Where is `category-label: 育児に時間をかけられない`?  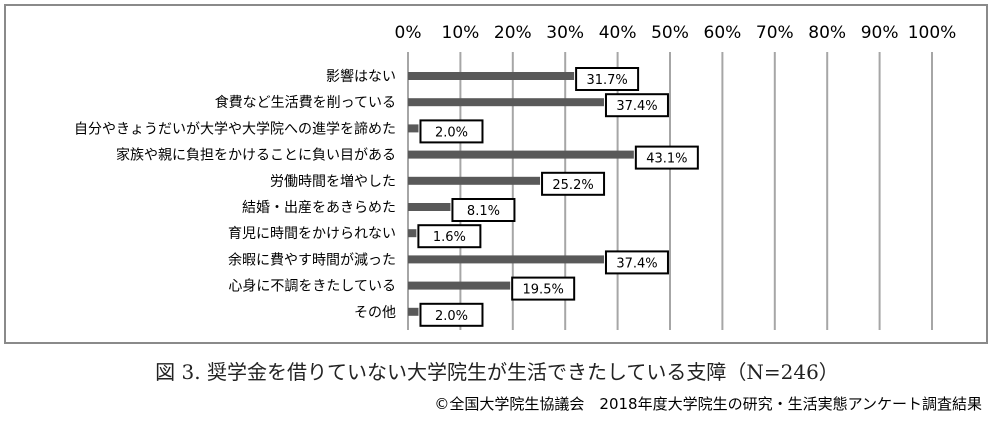 category-label: 育児に時間をかけられない is located at coordinates (312, 234).